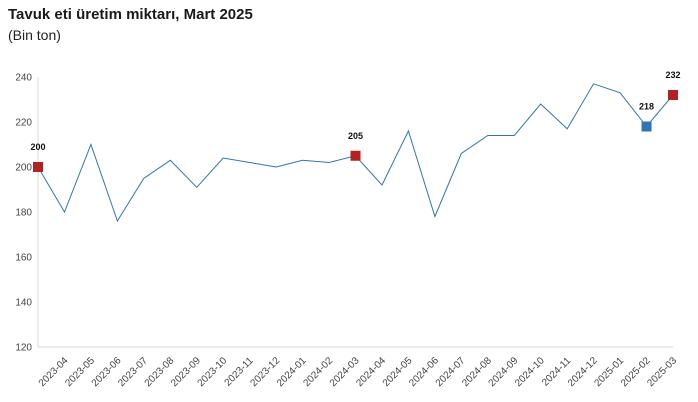 The width and height of the screenshot is (698, 402). I want to click on y-tick-label: 120, so click(23, 348).